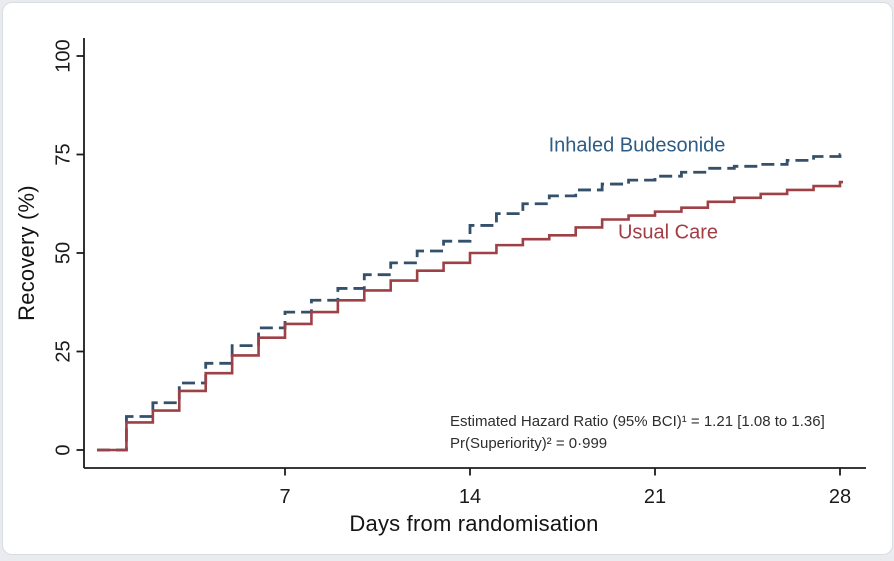  What do you see at coordinates (529, 443) in the screenshot?
I see `pr-superiority-text: Pr(Superiority)² = 0·999` at bounding box center [529, 443].